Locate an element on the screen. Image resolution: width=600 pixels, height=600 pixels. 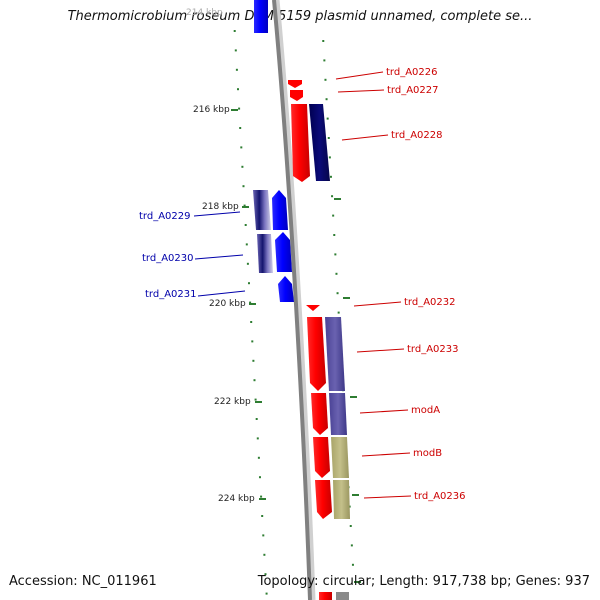
tick-label-224: 224 kbp is located at coordinates (236, 499).